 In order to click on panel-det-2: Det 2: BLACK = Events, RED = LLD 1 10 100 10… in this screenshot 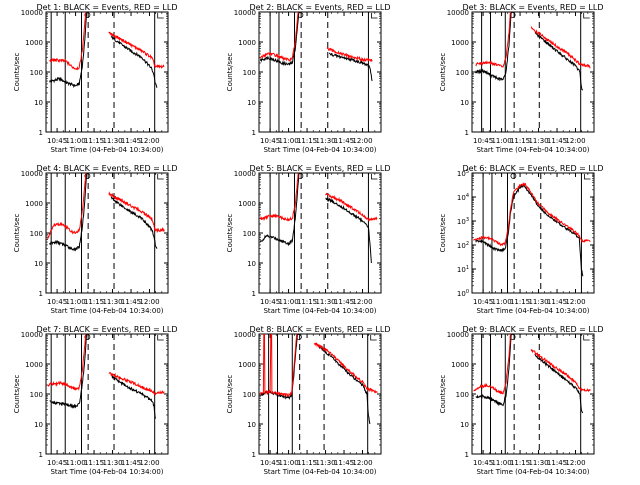, I will do `click(308, 78)`.